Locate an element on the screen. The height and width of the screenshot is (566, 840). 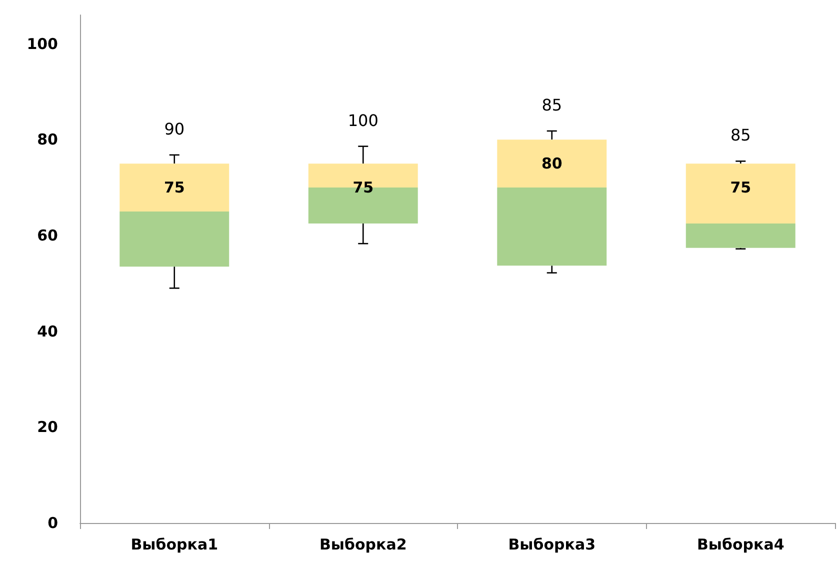
y-tick-label: 100 is located at coordinates (42, 43).